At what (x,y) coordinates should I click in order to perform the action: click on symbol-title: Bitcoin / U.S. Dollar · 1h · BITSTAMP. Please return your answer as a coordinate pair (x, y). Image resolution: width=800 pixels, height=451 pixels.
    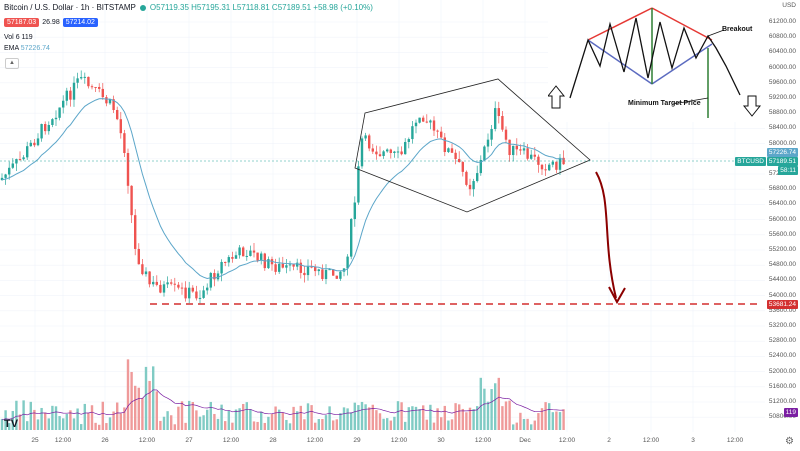
    Looking at the image, I should click on (70, 7).